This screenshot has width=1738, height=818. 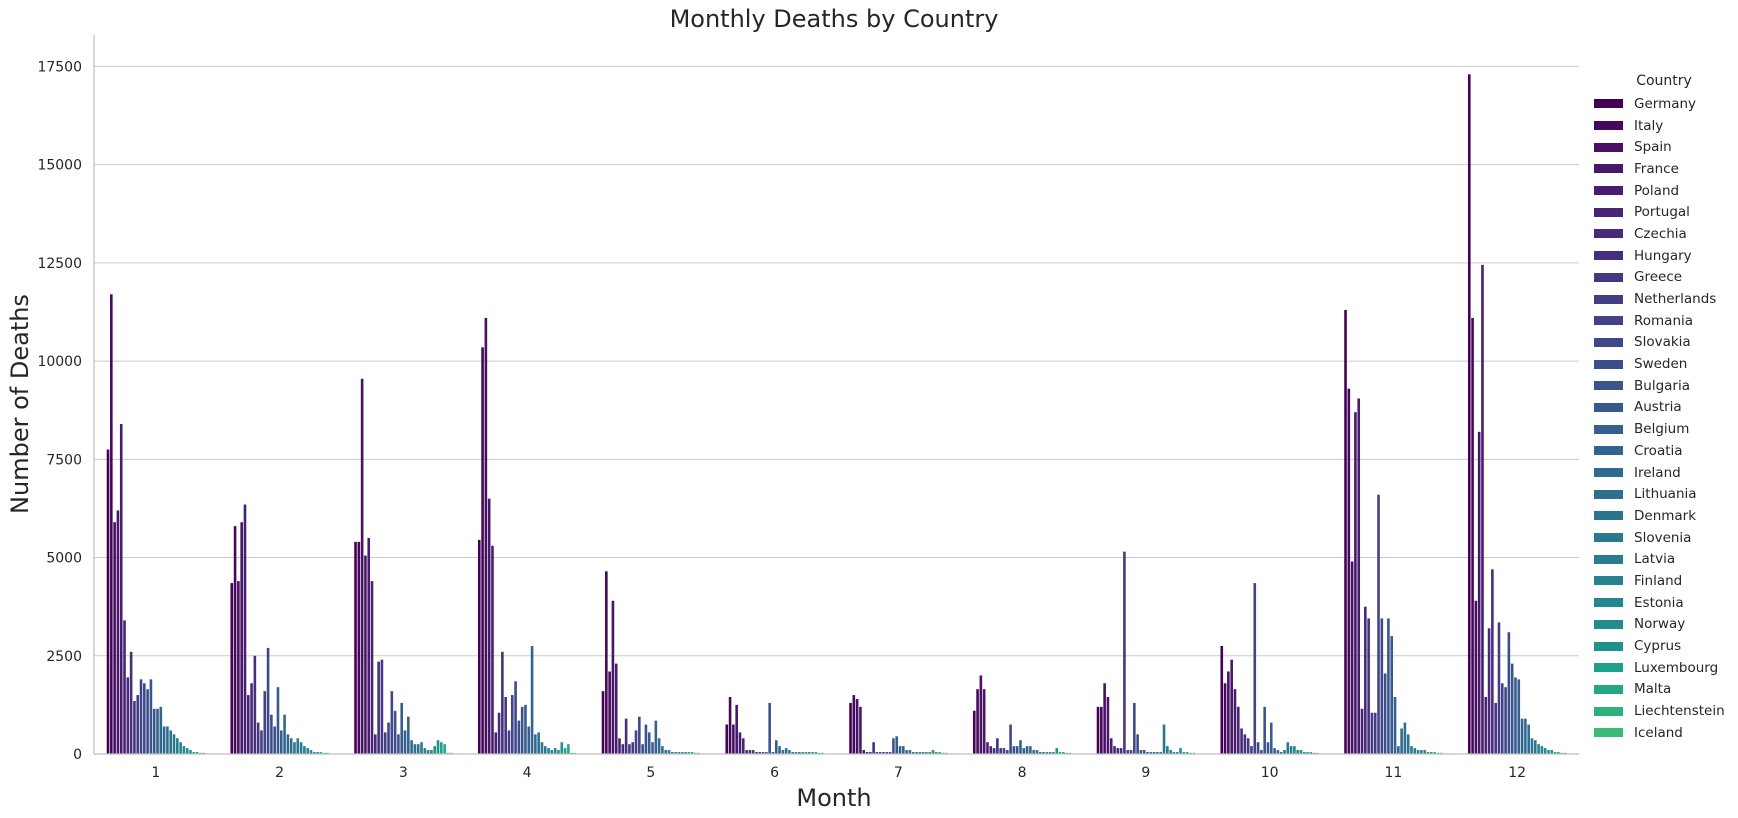 What do you see at coordinates (1658, 646) in the screenshot?
I see `legend-label: Cyprus` at bounding box center [1658, 646].